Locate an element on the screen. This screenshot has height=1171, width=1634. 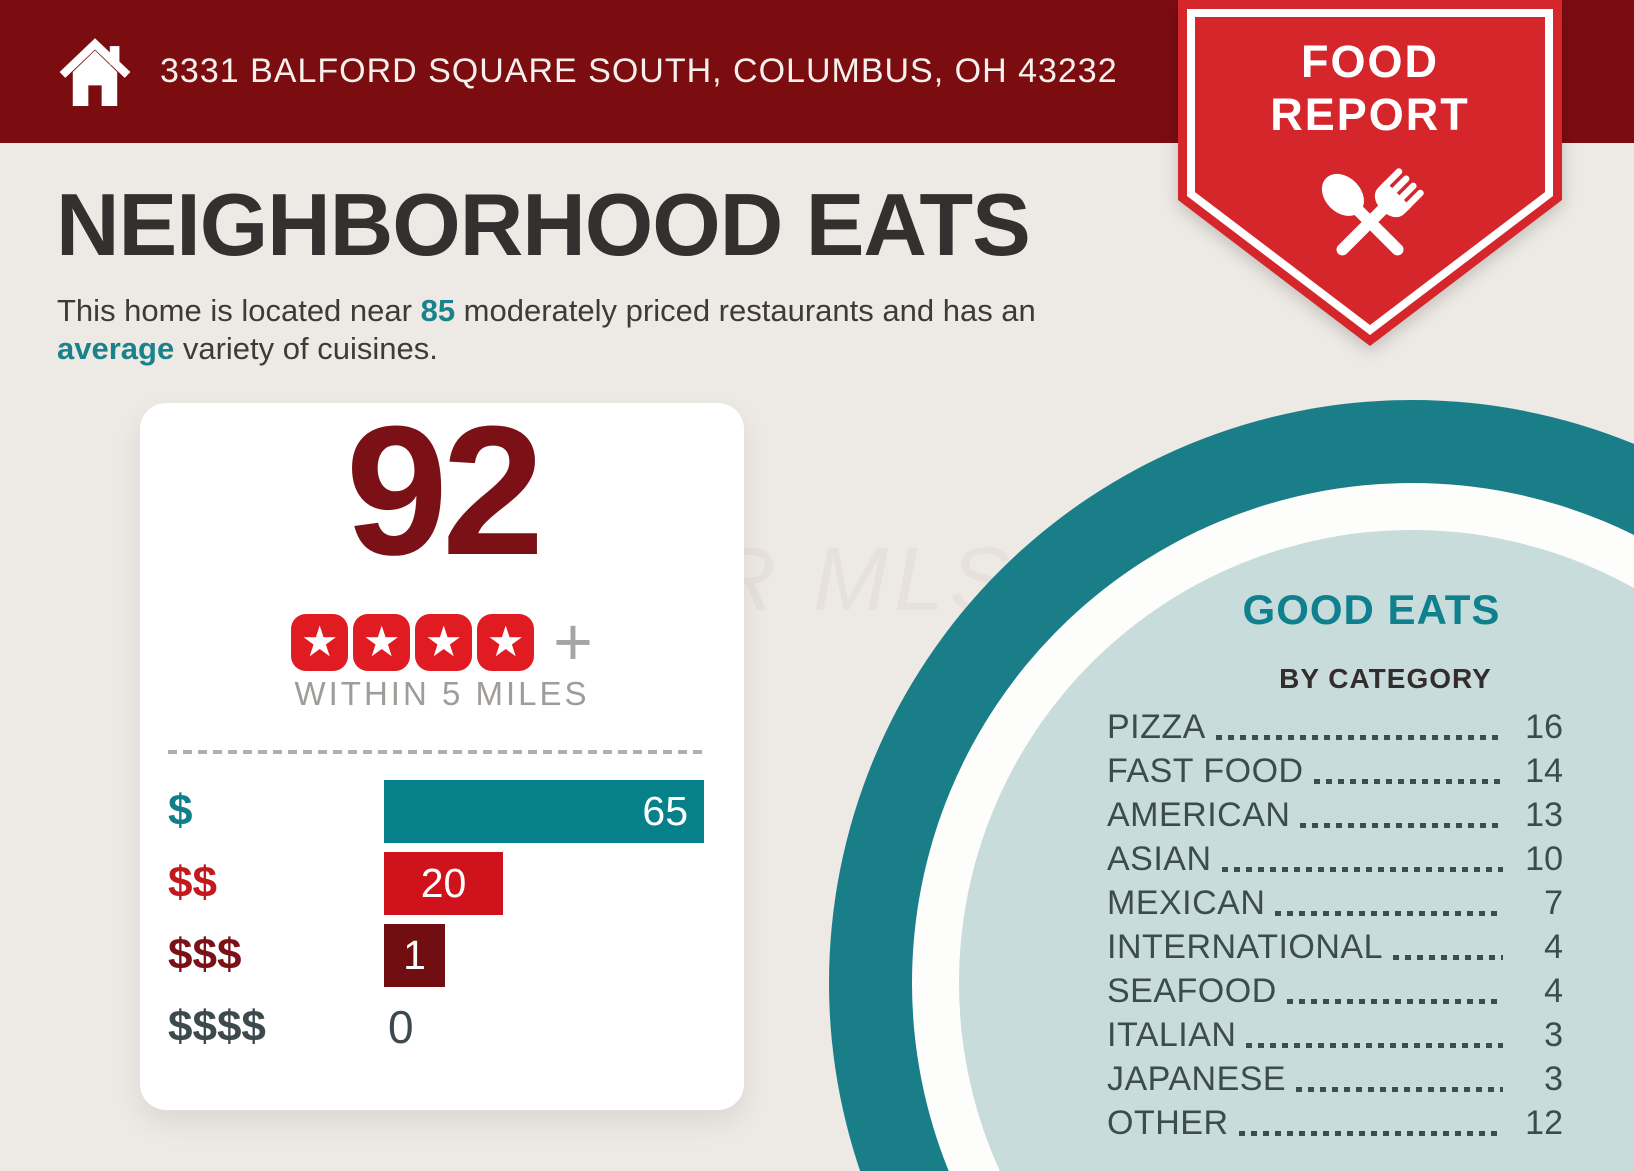
cuisine-row: JAPANESE 3 is located at coordinates (1330, 1079).